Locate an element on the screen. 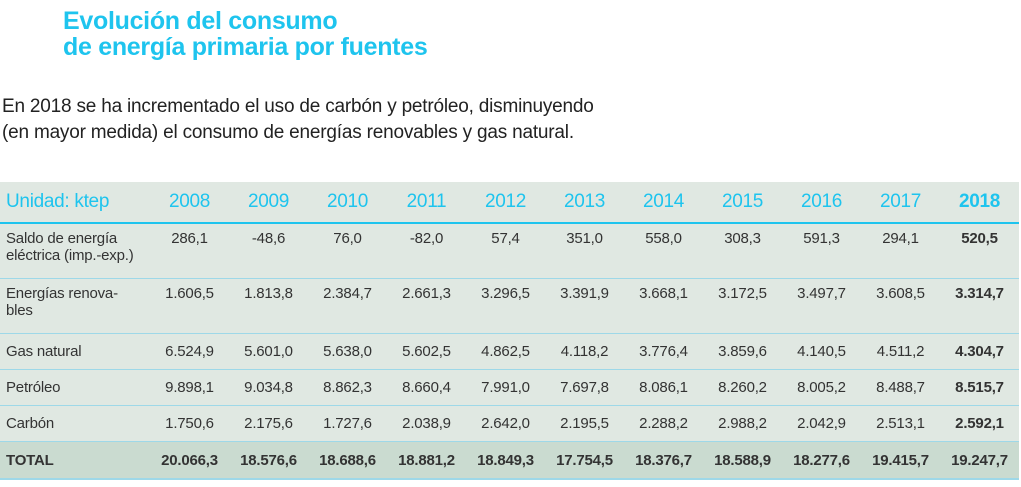 Image resolution: width=1021 pixels, height=487 pixels. total-cell: 18.688,6 is located at coordinates (347, 460).